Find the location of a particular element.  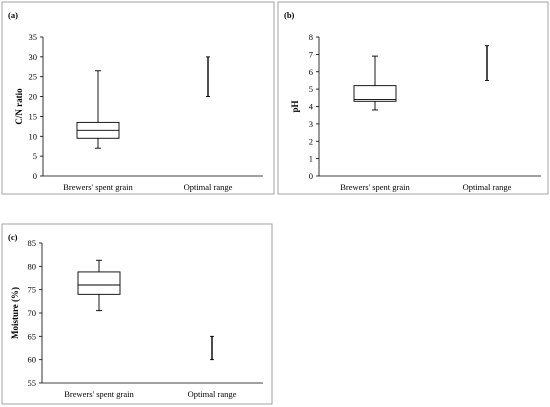

y-tick-label: 15 is located at coordinates (33, 116).